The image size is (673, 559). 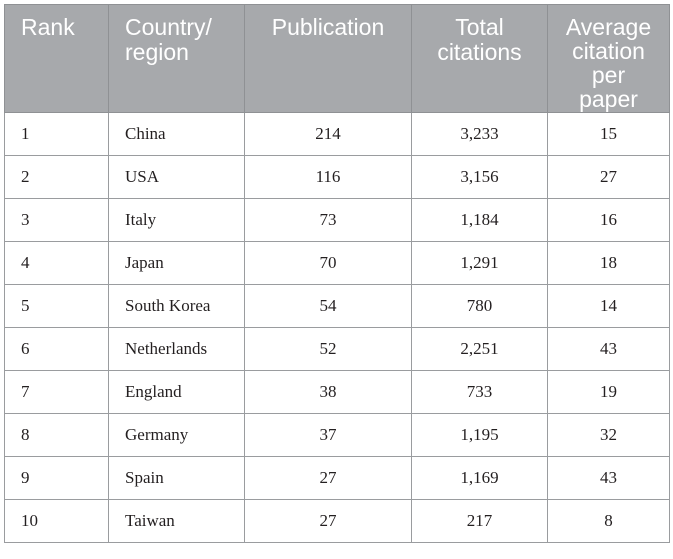 I want to click on cell-publication: 116, so click(x=328, y=177).